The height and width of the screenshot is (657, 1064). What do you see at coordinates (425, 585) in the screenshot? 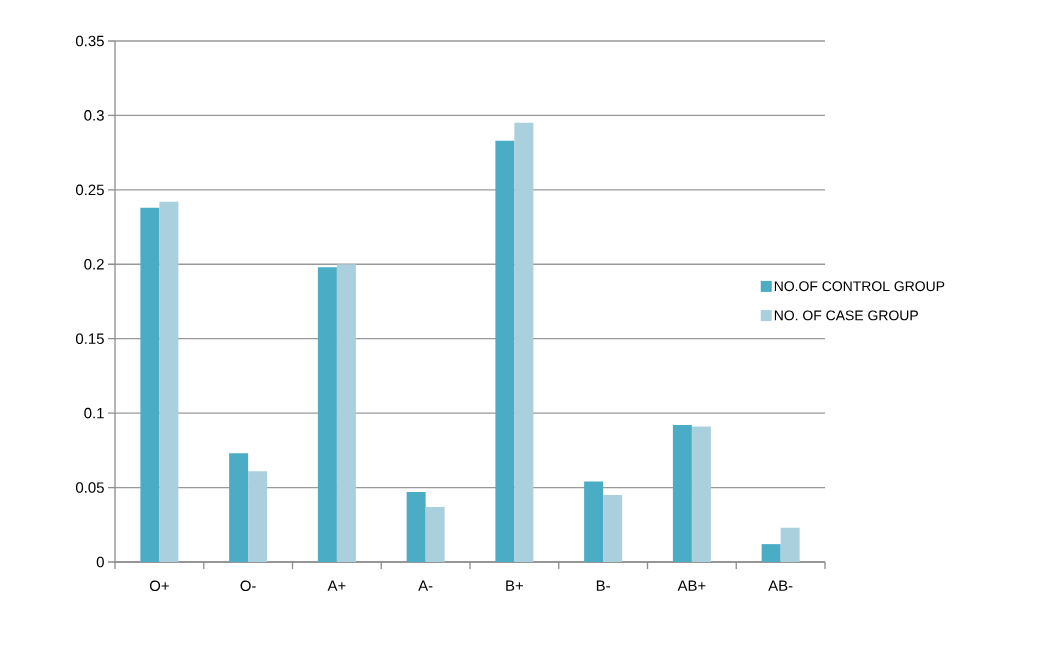
I see `x-tick-label: A-` at bounding box center [425, 585].